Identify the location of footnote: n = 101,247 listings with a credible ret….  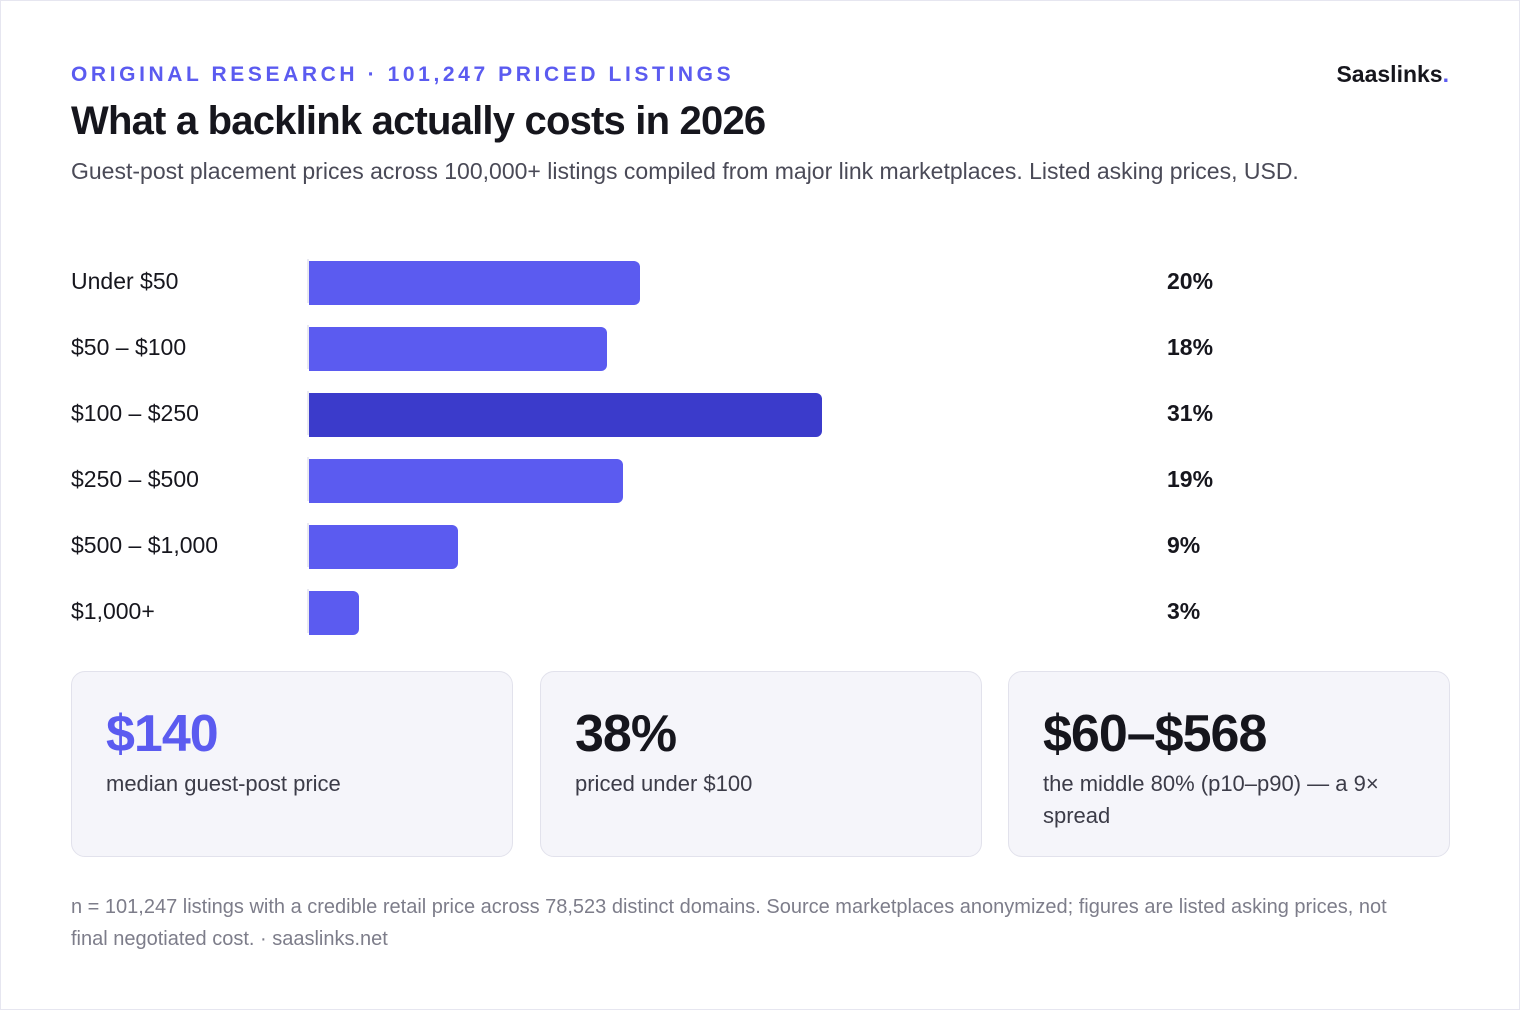
(729, 923).